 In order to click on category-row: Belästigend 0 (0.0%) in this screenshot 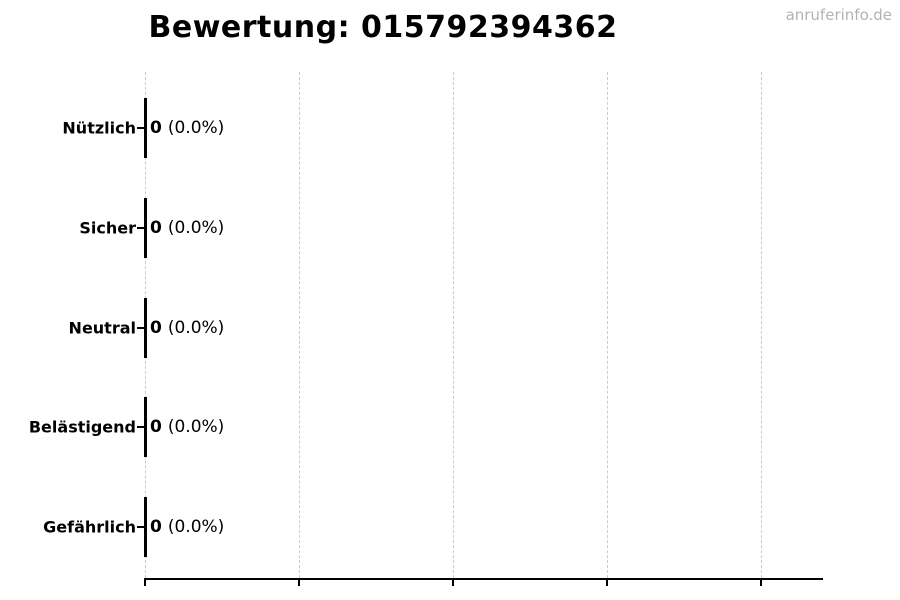, I will do `click(450, 427)`.